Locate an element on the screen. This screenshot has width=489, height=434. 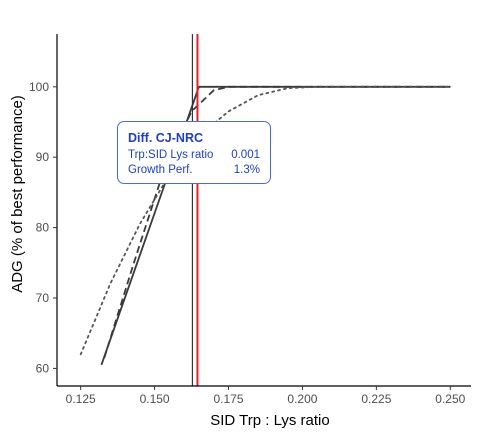
tooltip-row-growth: Growth Perf. 1.3% is located at coordinates (194, 170).